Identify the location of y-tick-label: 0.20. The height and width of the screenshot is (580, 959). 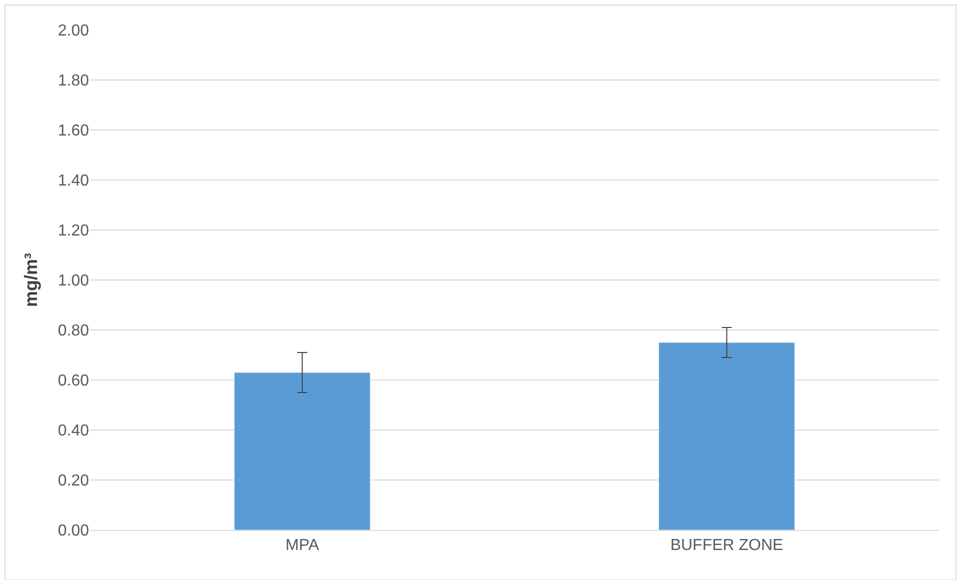
(74, 481).